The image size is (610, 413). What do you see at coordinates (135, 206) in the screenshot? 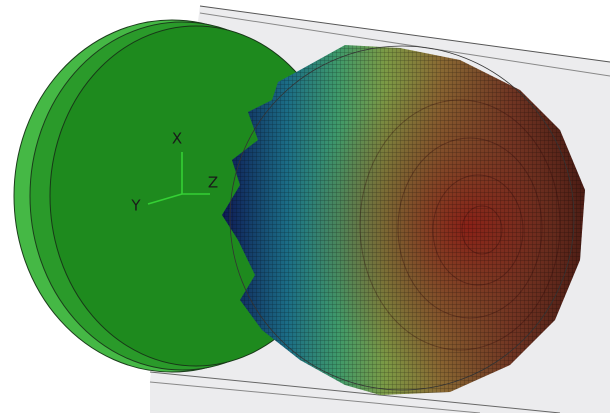
I see `y-label: Y` at bounding box center [135, 206].